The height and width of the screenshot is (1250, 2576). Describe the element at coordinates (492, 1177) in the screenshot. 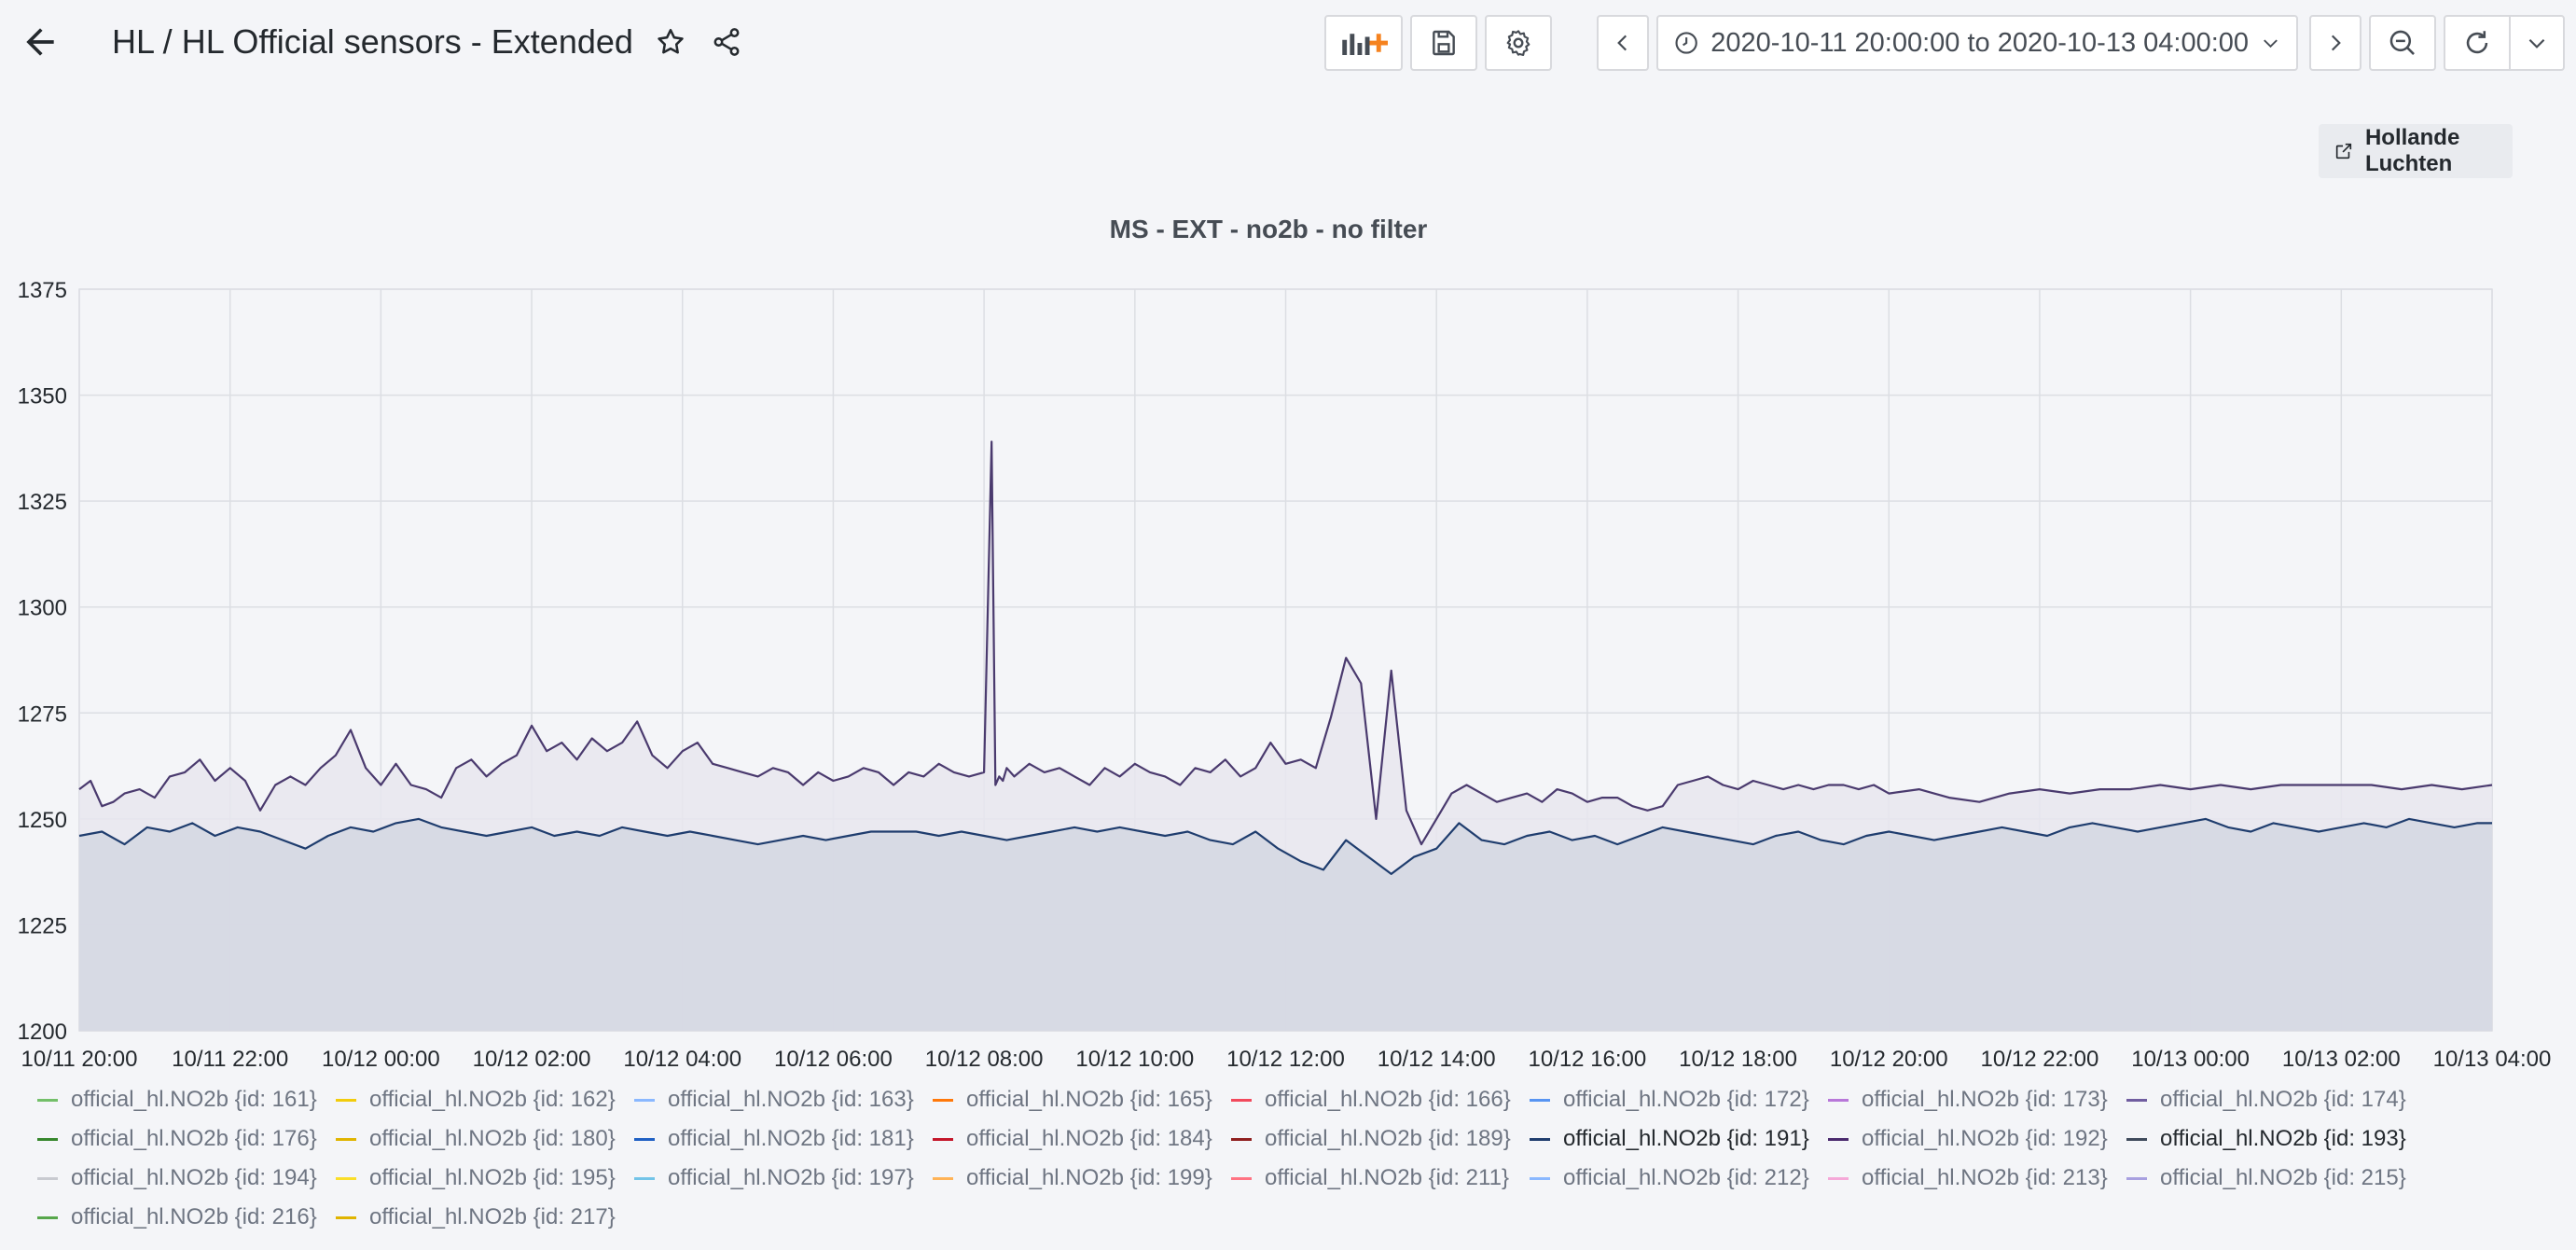

I see `legend-label: official_hl.NO2b {id: 195}` at that location.